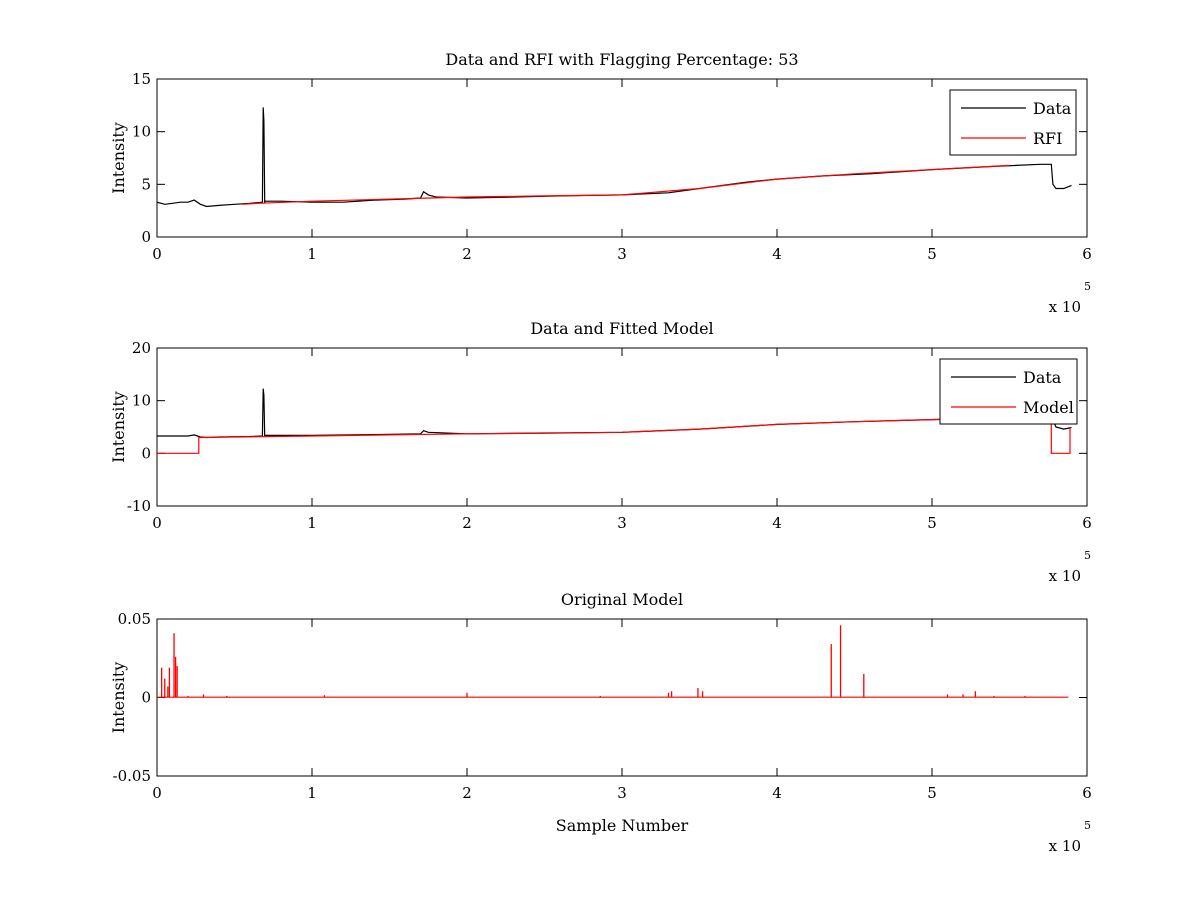 This screenshot has width=1200, height=900. Describe the element at coordinates (141, 348) in the screenshot. I see `y-tick-label: 20` at that location.